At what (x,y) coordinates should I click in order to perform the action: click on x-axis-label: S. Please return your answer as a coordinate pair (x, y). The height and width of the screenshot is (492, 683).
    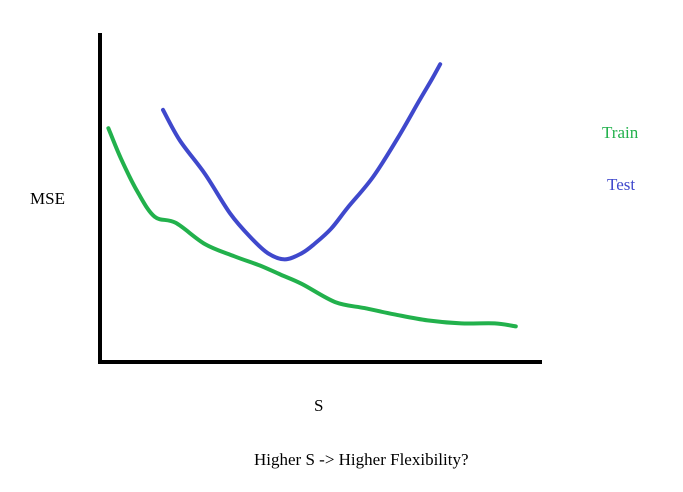
    Looking at the image, I should click on (318, 405).